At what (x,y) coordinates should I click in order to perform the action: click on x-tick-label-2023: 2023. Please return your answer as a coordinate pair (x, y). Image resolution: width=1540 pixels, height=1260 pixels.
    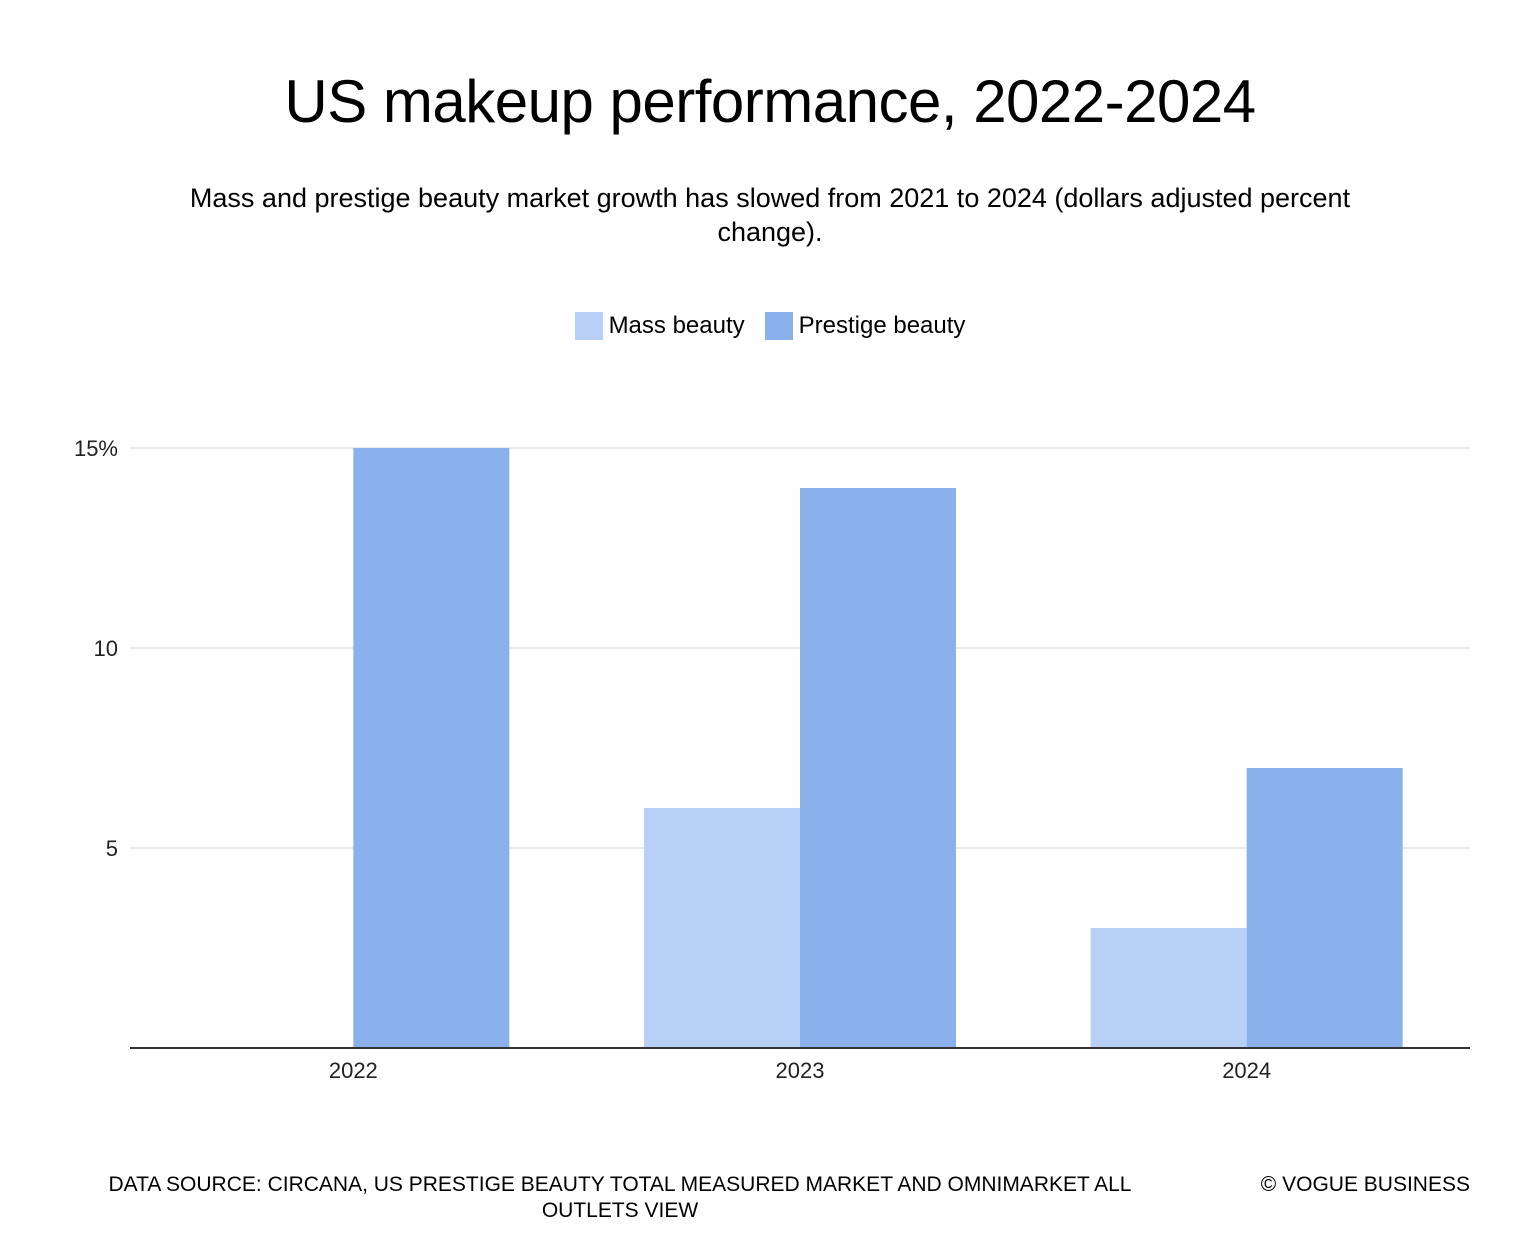
    Looking at the image, I should click on (800, 1070).